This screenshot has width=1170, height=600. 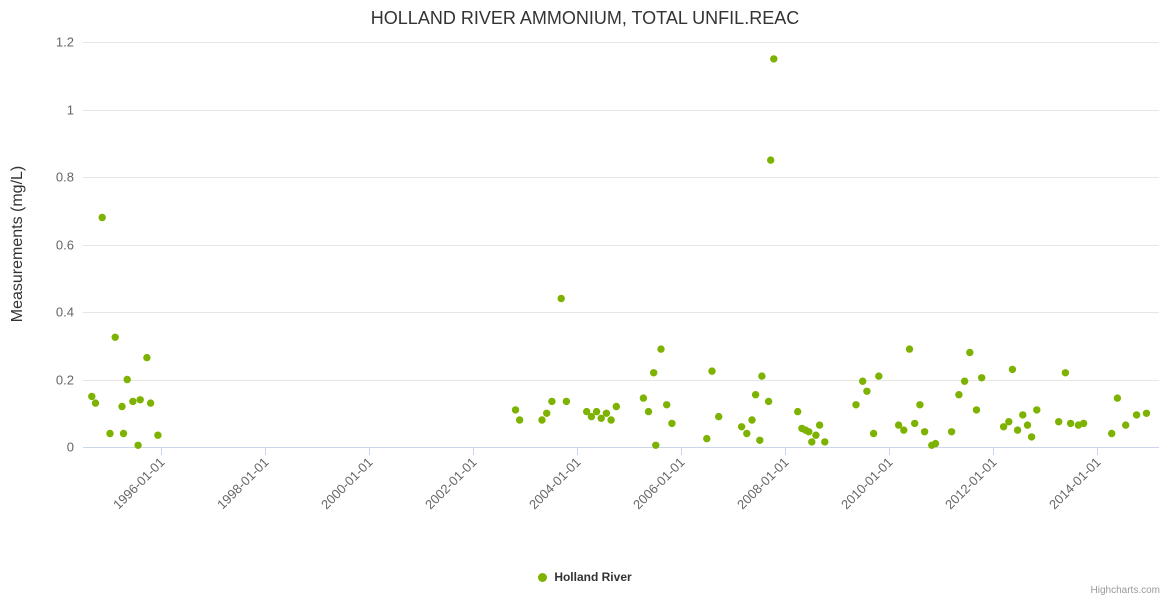 What do you see at coordinates (65, 177) in the screenshot?
I see `y-tick-label: 0.8` at bounding box center [65, 177].